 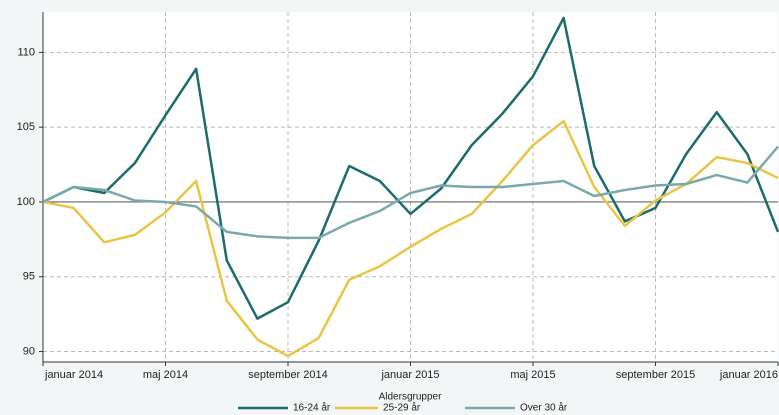 I want to click on x-tick-label: januar 2016, so click(x=748, y=375).